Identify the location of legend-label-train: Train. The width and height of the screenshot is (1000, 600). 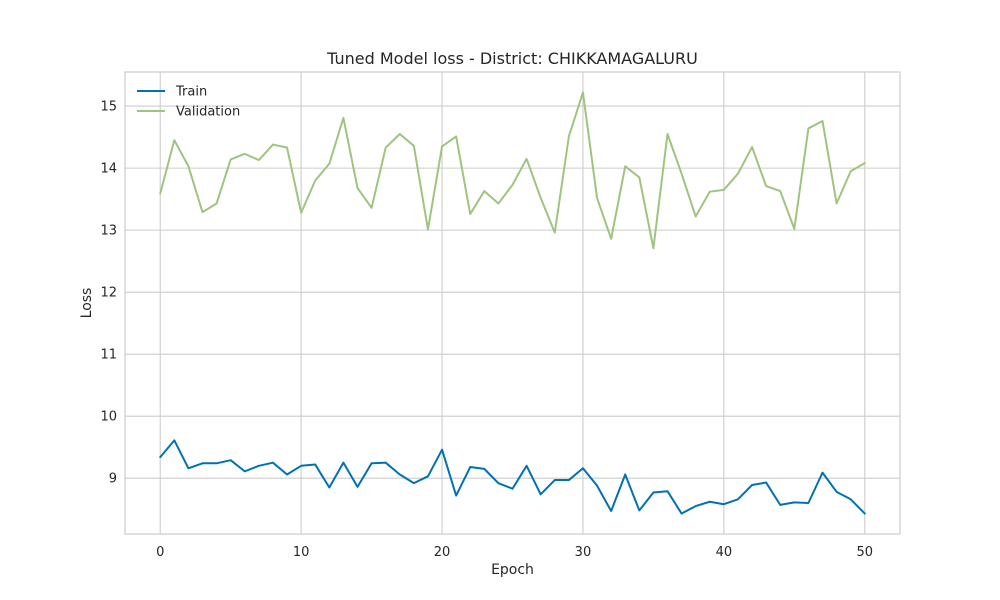
(191, 92).